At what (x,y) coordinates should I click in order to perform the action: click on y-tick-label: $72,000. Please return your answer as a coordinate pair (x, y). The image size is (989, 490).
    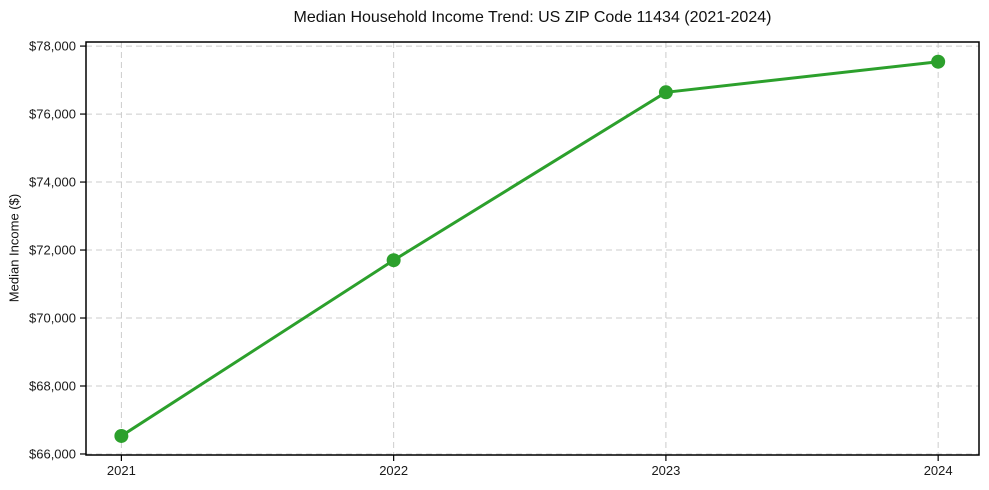
    Looking at the image, I should click on (52, 250).